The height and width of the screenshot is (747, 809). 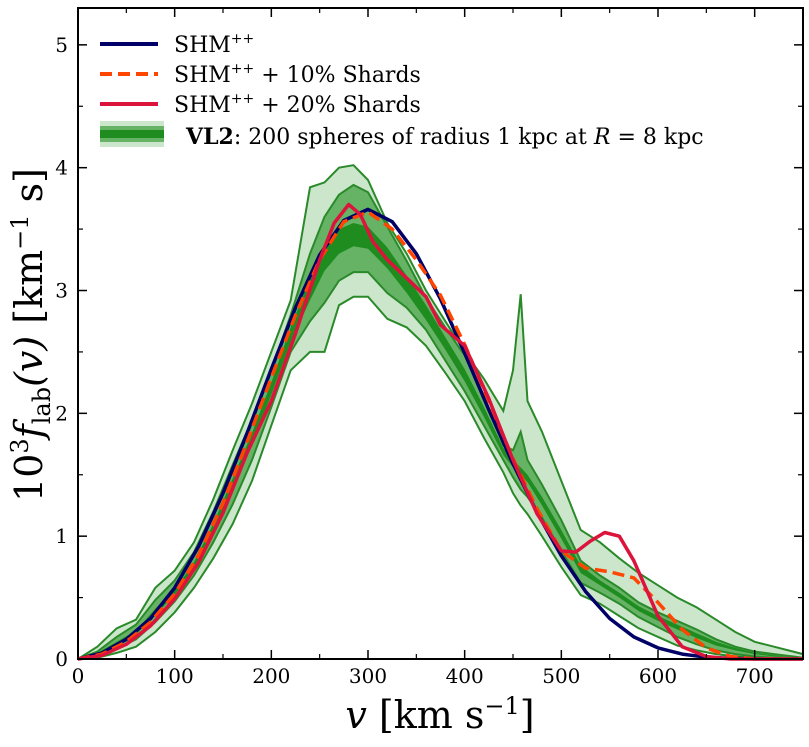 I want to click on legend-label-shards20: SHM++ + 20% Shards, so click(x=297, y=104).